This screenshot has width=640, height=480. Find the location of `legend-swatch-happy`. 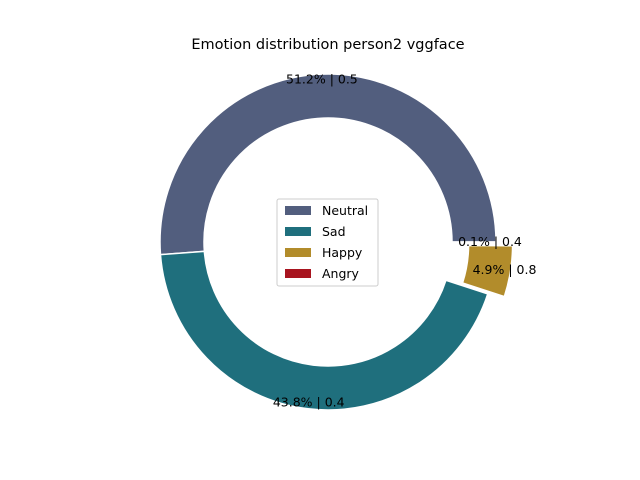

legend-swatch-happy is located at coordinates (298, 252).